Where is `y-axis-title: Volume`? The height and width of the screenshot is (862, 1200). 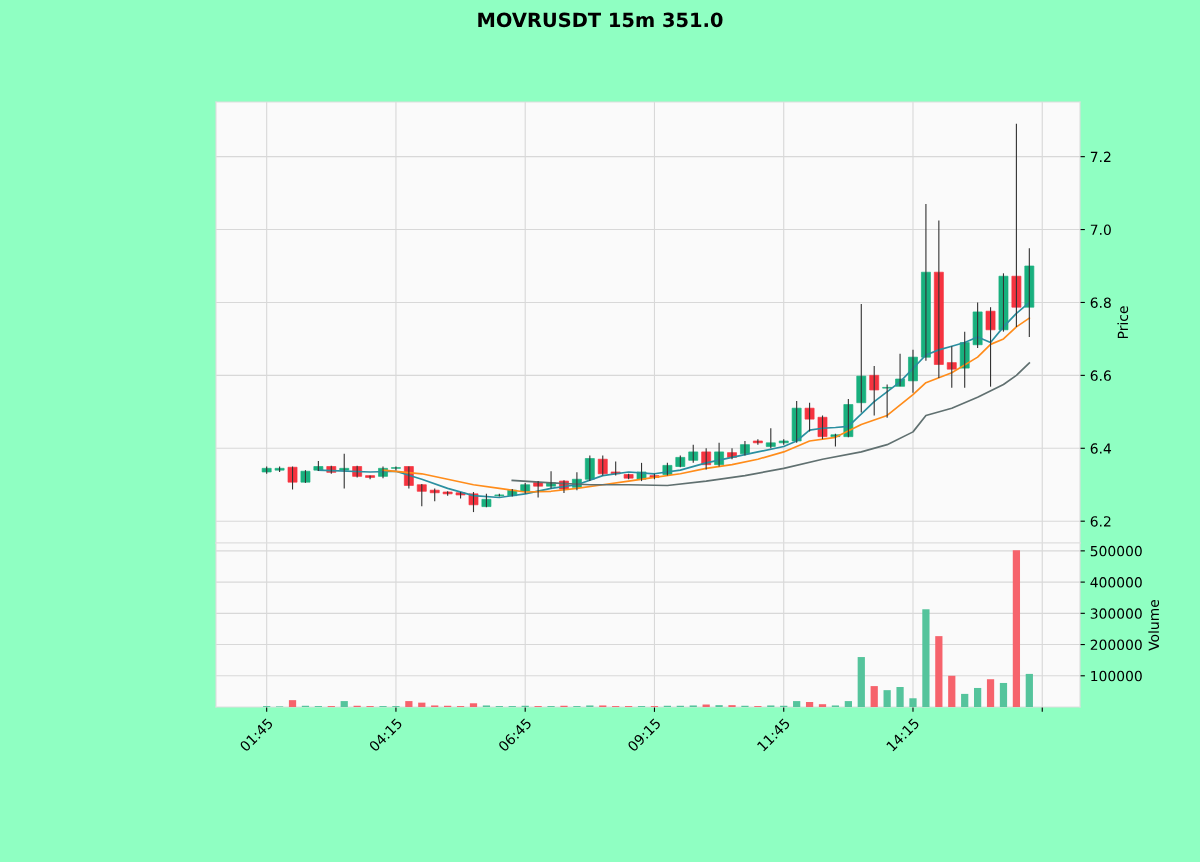
y-axis-title: Volume is located at coordinates (1154, 625).